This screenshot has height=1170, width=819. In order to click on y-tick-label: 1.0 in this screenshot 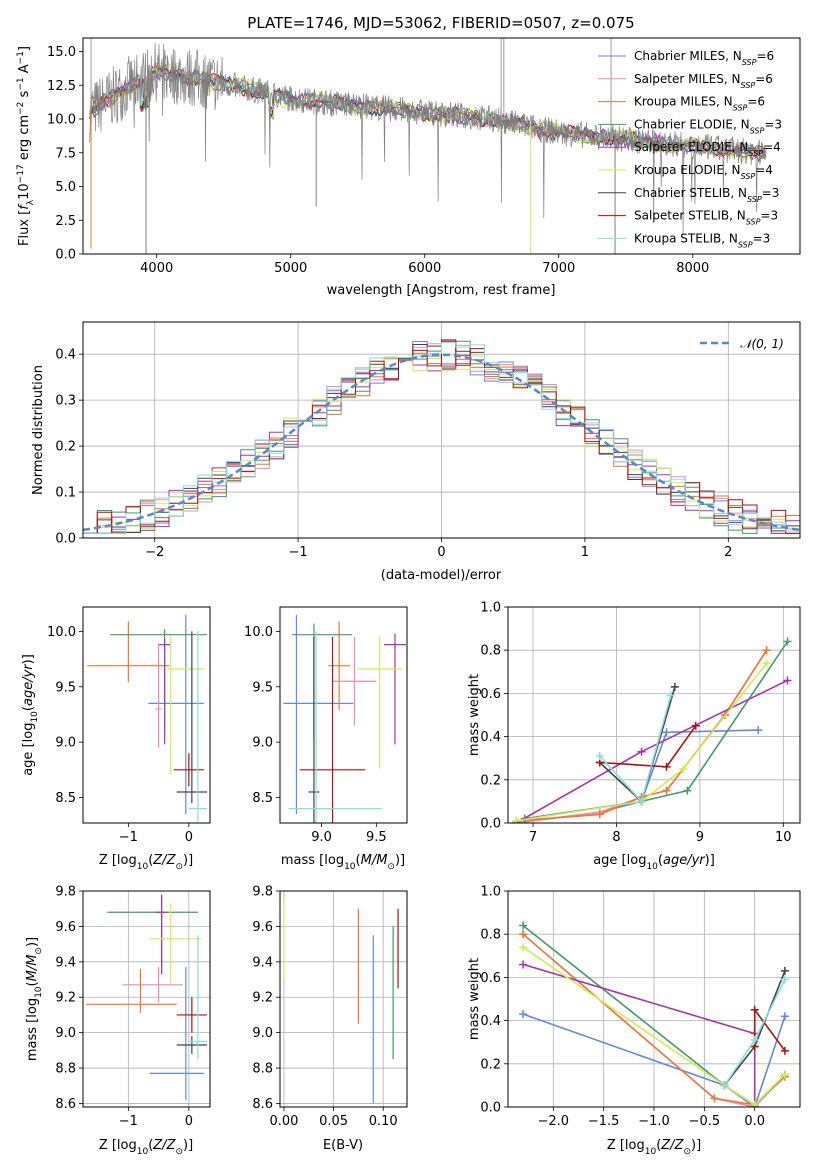, I will do `click(490, 892)`.